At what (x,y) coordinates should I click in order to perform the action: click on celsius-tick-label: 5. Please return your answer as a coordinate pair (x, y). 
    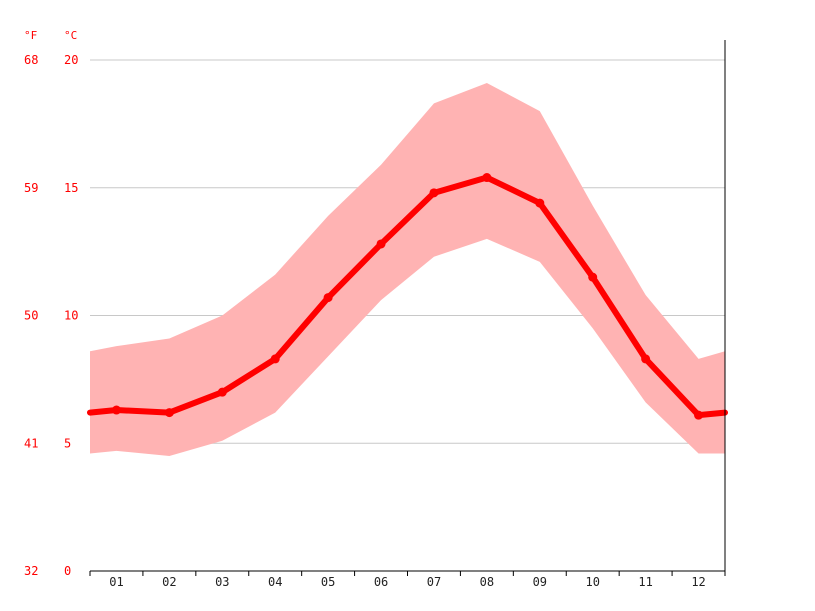
    Looking at the image, I should click on (67, 443).